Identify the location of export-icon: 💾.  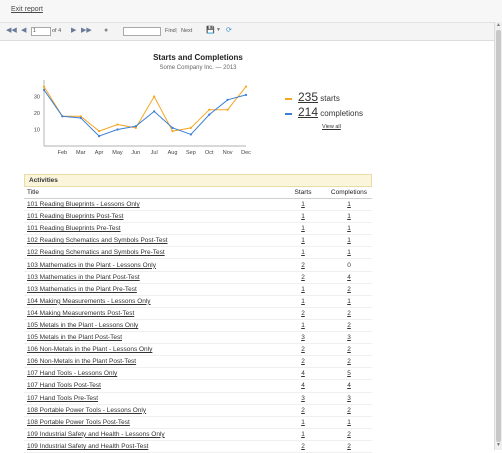
(210, 30).